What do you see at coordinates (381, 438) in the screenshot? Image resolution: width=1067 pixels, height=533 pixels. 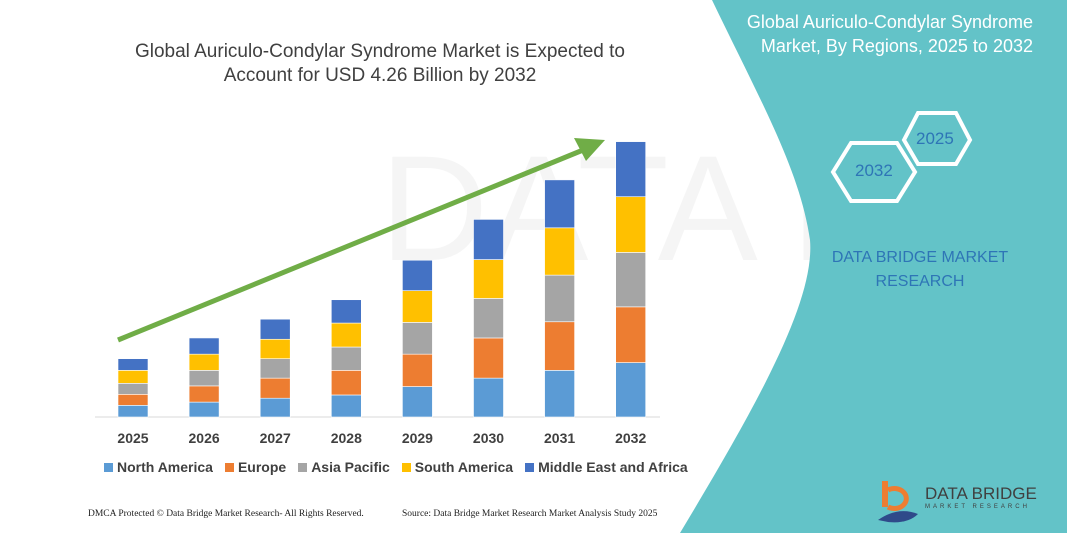 I see `x-tick-labels: 2025 2026 2027 2028 2029 2030 2031 2032` at bounding box center [381, 438].